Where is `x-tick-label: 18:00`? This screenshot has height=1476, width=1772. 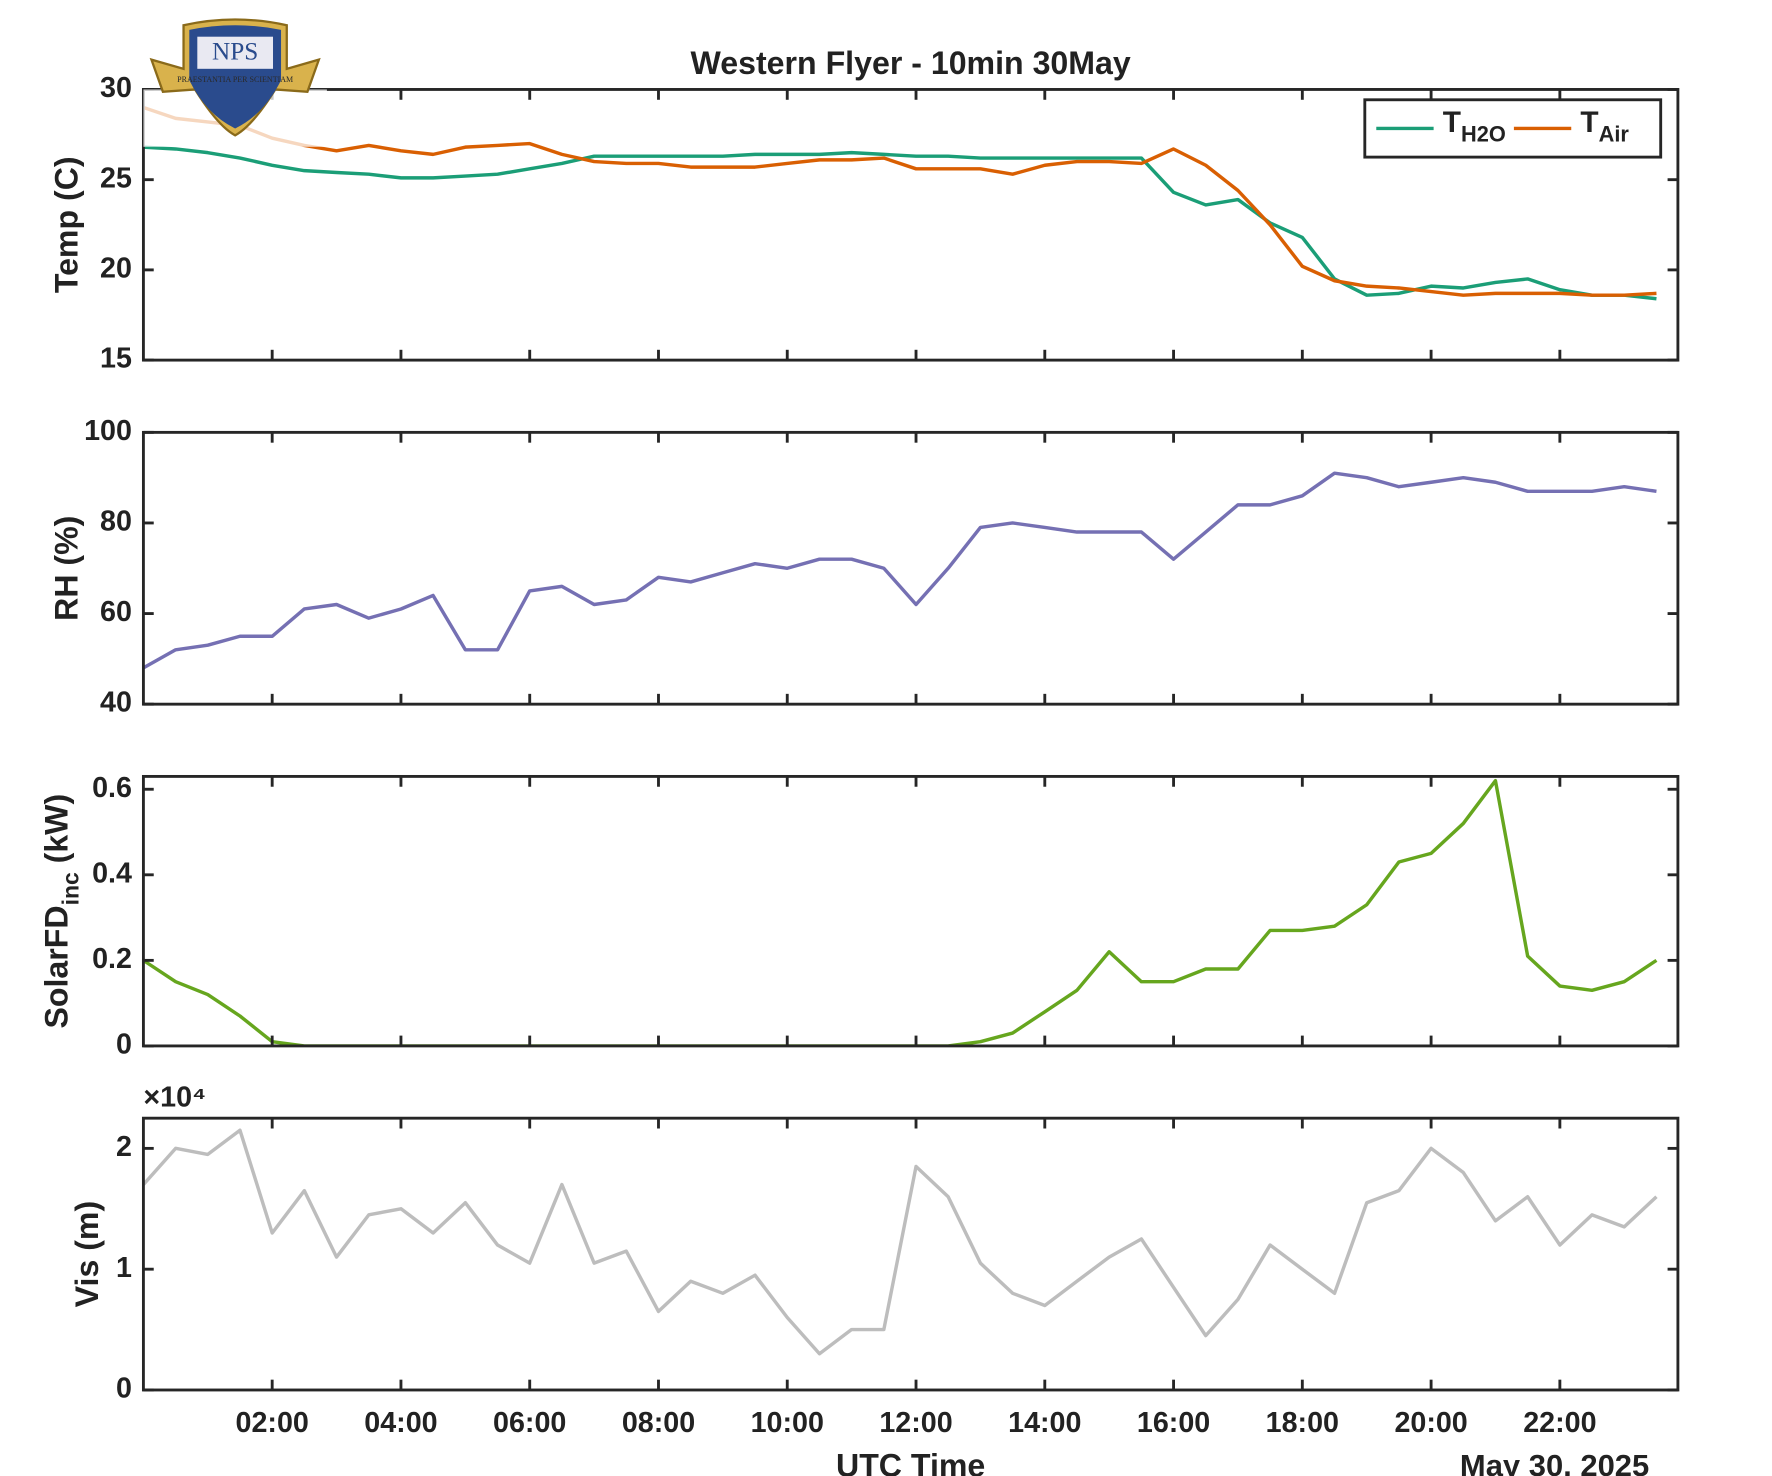 x-tick-label: 18:00 is located at coordinates (1302, 1423).